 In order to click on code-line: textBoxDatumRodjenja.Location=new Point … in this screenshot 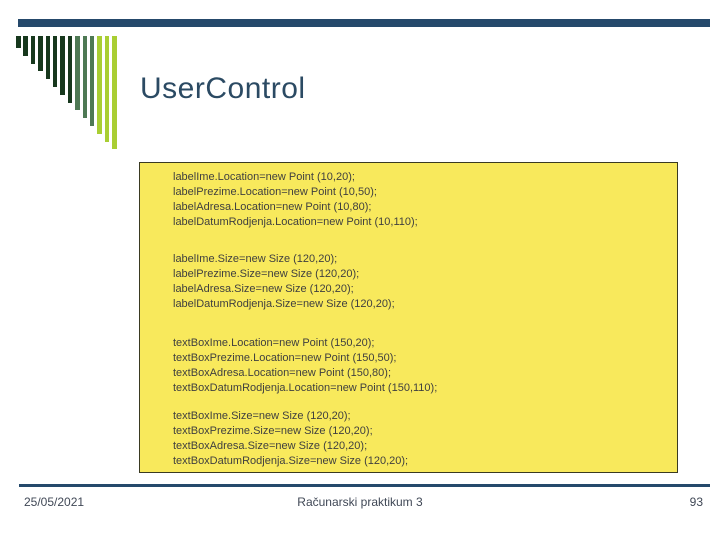, I will do `click(305, 388)`.